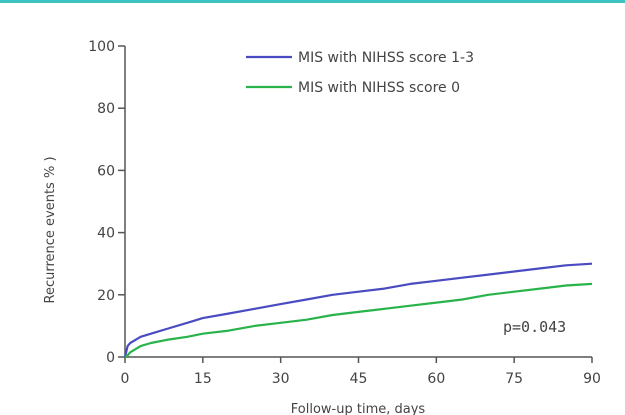 This screenshot has height=415, width=625. I want to click on x-tick-label: 60, so click(436, 379).